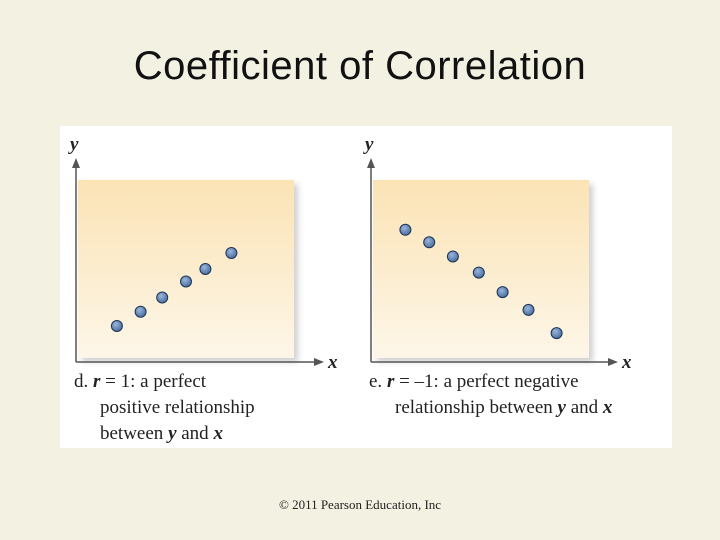 The image size is (720, 540). What do you see at coordinates (186, 269) in the screenshot?
I see `plot-area` at bounding box center [186, 269].